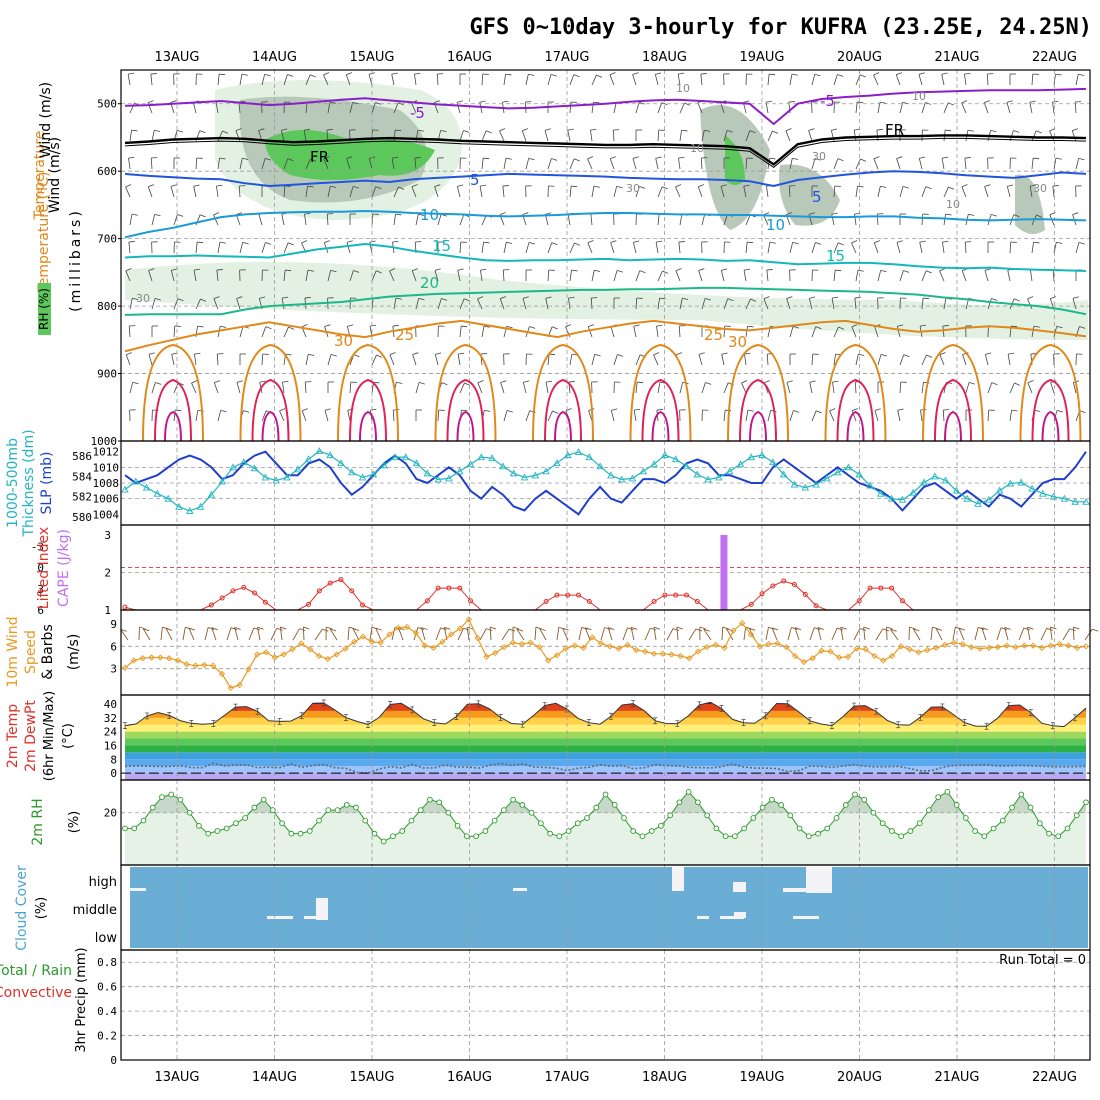 Image resolution: width=1100 pixels, height=1100 pixels. Describe the element at coordinates (176, 1077) in the screenshot. I see `x-tick-label-bottom: 13AUG` at that location.